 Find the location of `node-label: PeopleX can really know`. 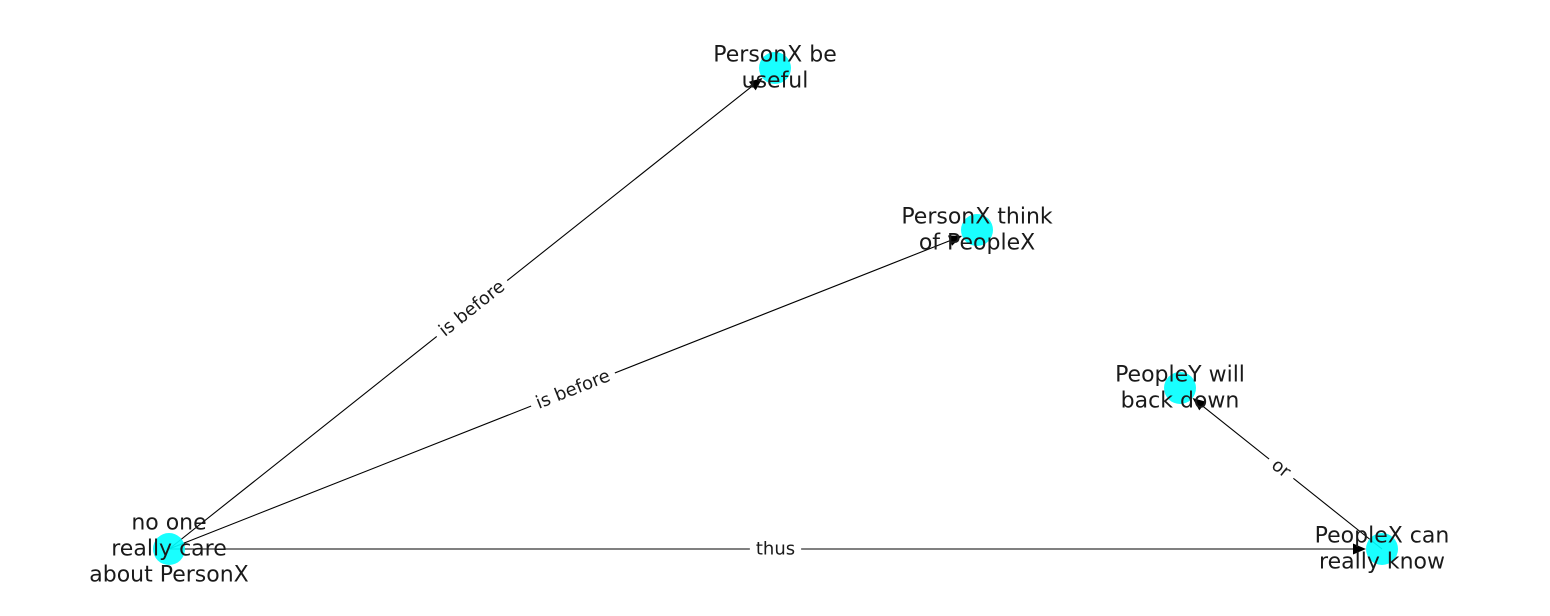

node-label: PeopleX can really know is located at coordinates (1382, 549).